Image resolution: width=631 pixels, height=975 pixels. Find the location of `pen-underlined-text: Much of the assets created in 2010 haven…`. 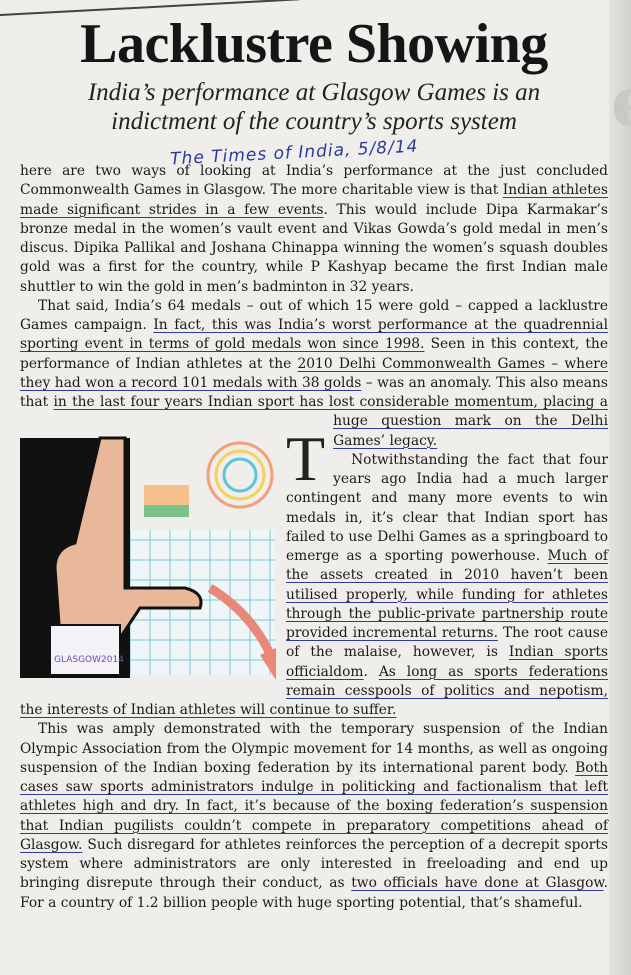

pen-underlined-text: Much of the assets created in 2010 haven… is located at coordinates (447, 594).